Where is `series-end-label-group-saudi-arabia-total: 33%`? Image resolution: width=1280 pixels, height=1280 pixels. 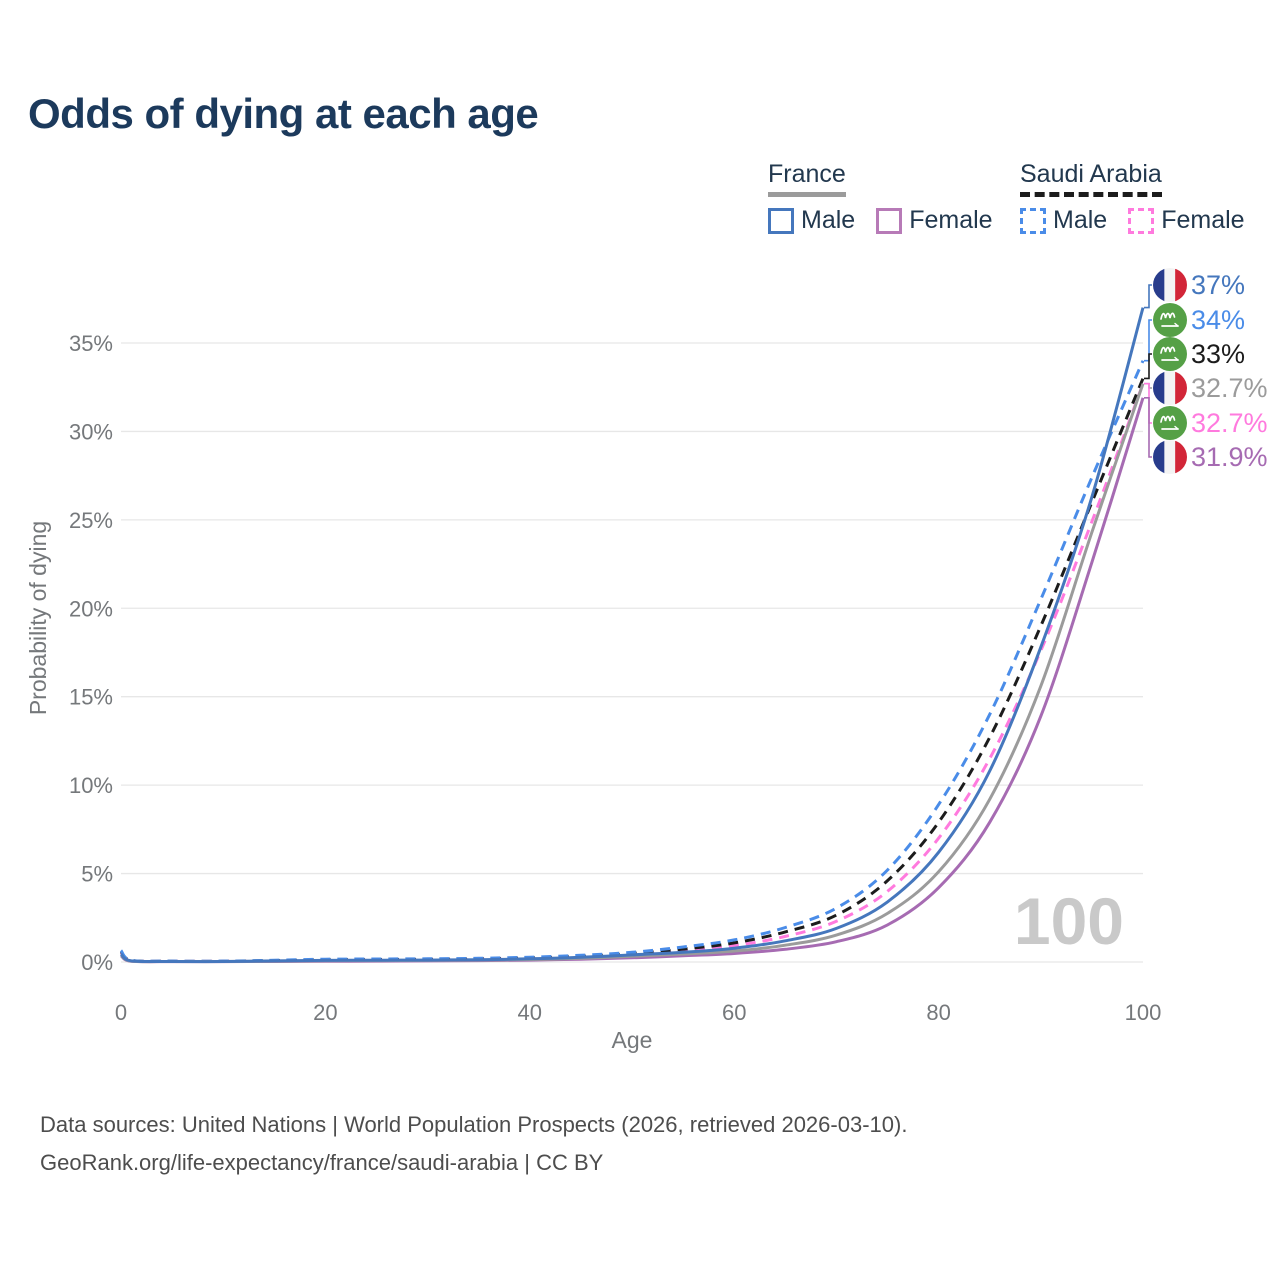 series-end-label-group-saudi-arabia-total: 33% is located at coordinates (1199, 354).